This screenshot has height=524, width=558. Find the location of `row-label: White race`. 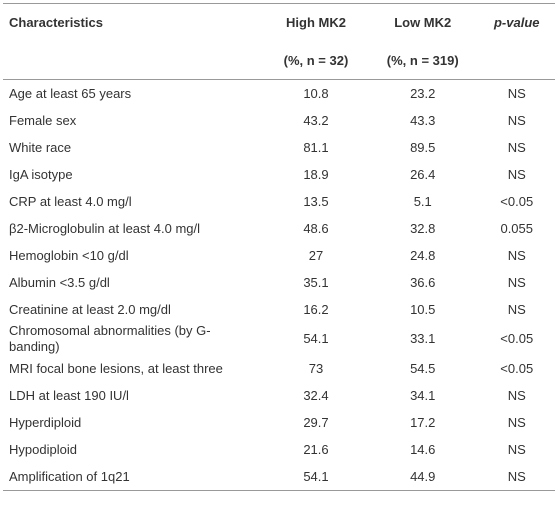

row-label: White race is located at coordinates (40, 147).